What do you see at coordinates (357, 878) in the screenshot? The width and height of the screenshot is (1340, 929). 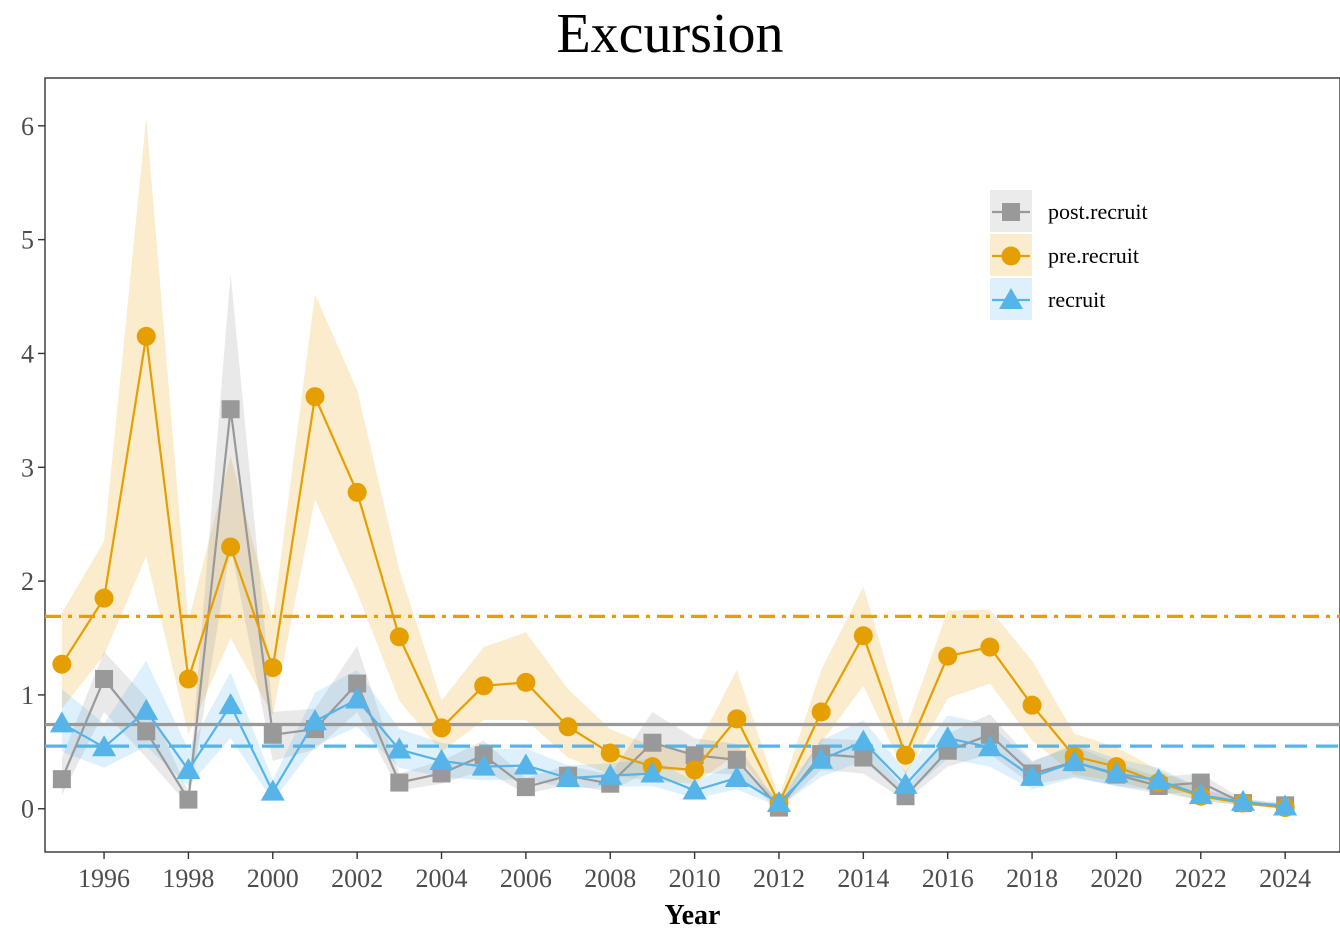 I see `x-tick-label: 2002` at bounding box center [357, 878].